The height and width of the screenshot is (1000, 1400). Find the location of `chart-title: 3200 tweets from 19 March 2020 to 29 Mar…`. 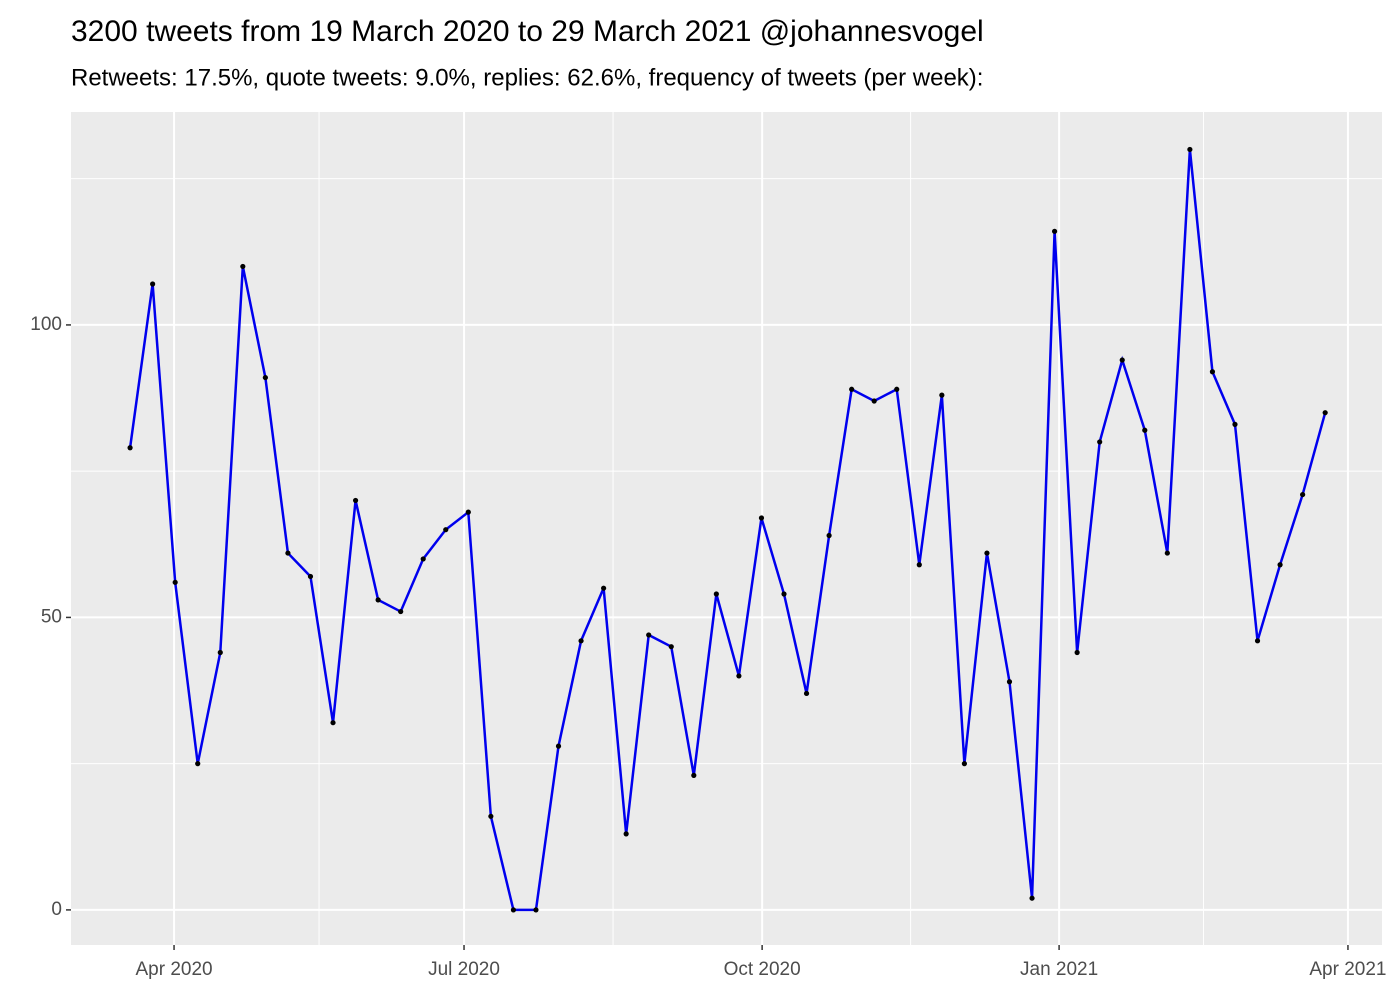

chart-title: 3200 tweets from 19 March 2020 to 29 Mar… is located at coordinates (527, 31).